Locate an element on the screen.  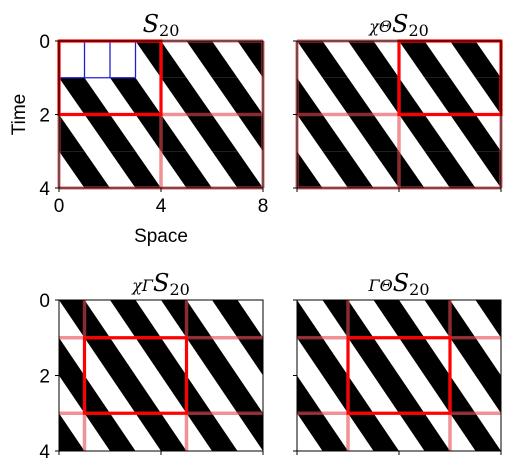
title-prefix: ΓΘ is located at coordinates (379, 285).